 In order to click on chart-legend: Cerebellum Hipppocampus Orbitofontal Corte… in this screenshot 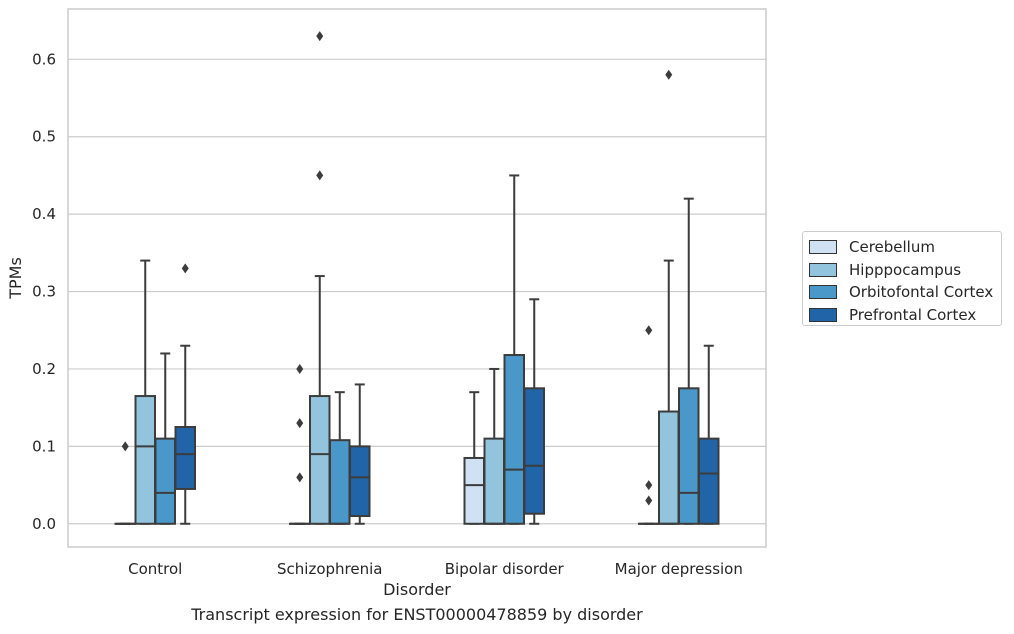, I will do `click(902, 278)`.